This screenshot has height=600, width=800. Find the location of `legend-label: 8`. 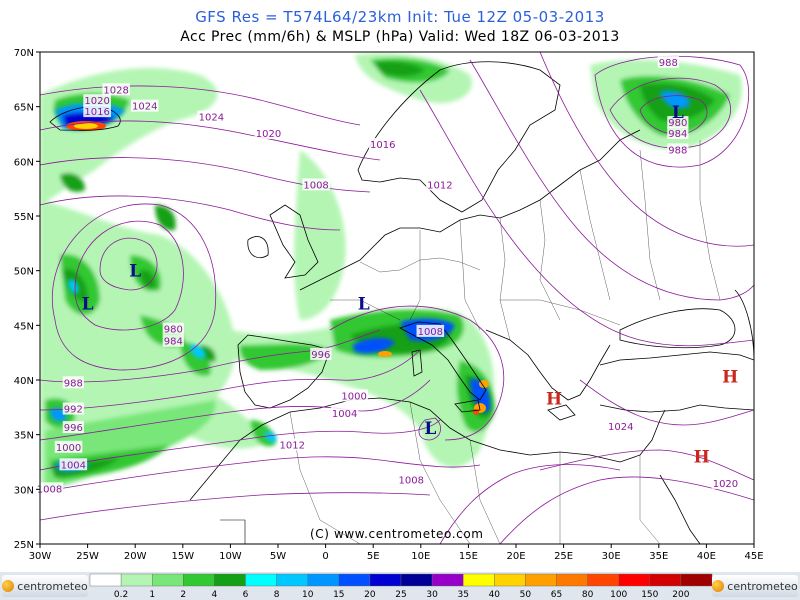

legend-label: 8 is located at coordinates (277, 595).